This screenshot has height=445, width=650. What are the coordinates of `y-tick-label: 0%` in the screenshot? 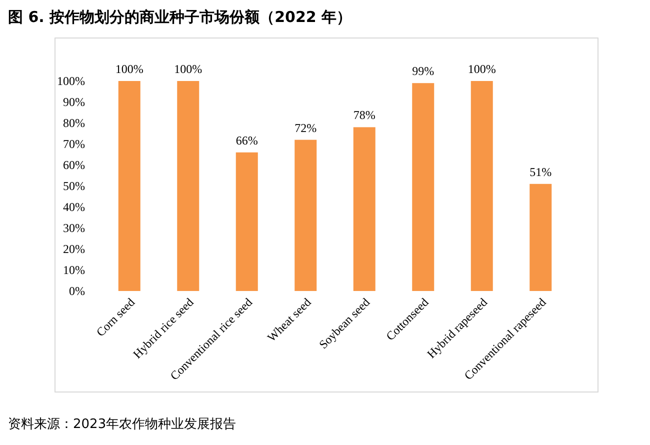 It's located at (77, 291).